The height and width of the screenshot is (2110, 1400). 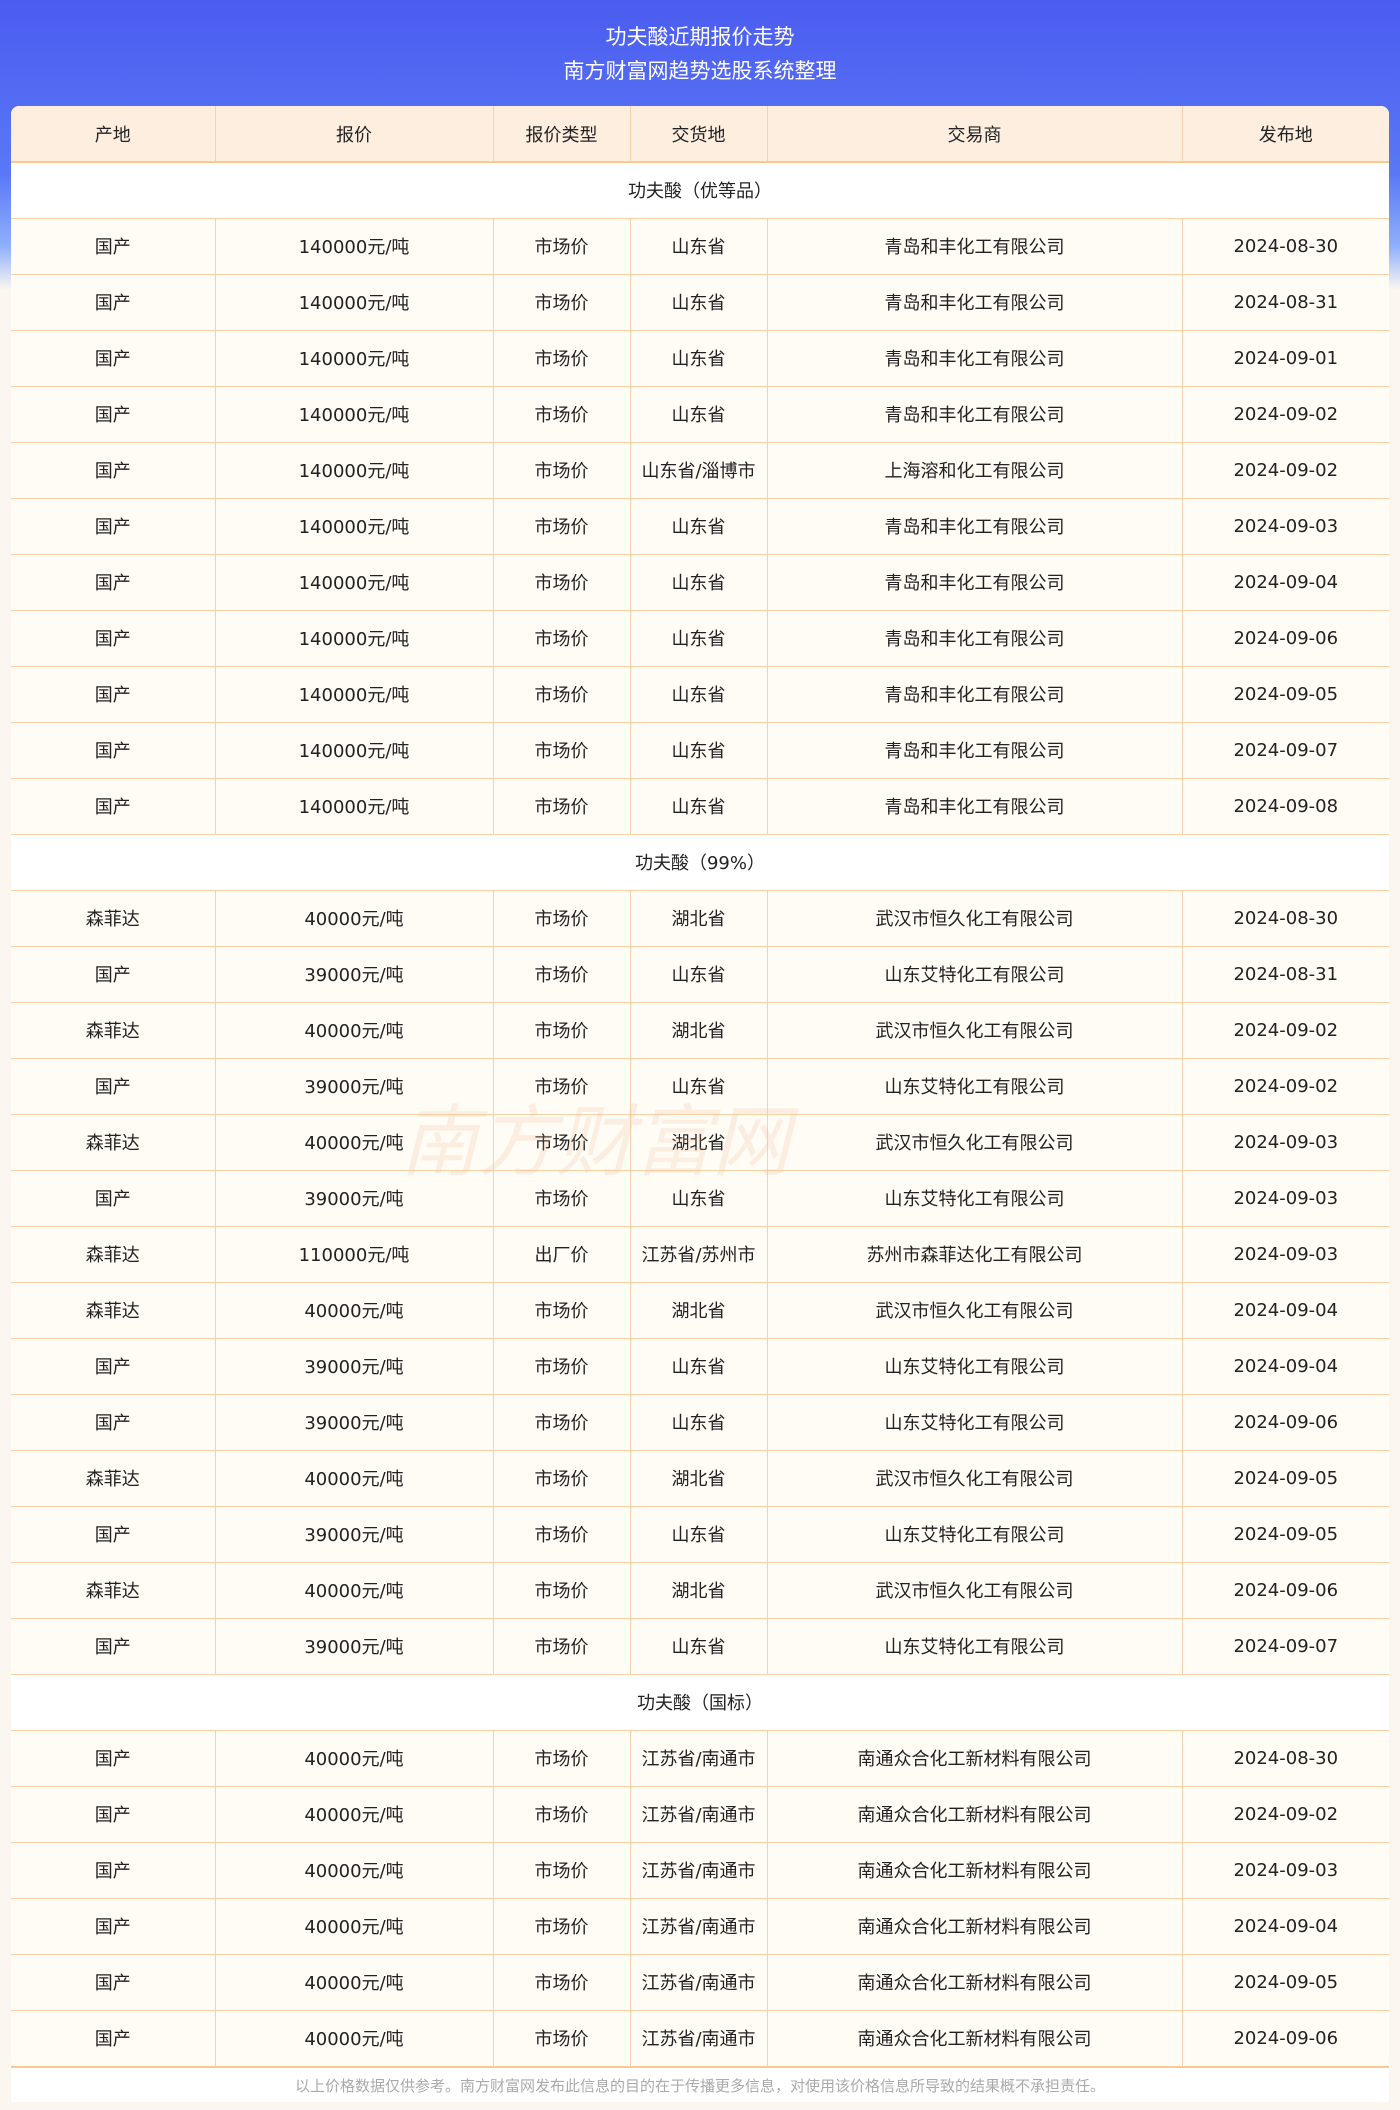 I want to click on page-subtitle: 南方财富网趋势选股系统整理, so click(x=700, y=71).